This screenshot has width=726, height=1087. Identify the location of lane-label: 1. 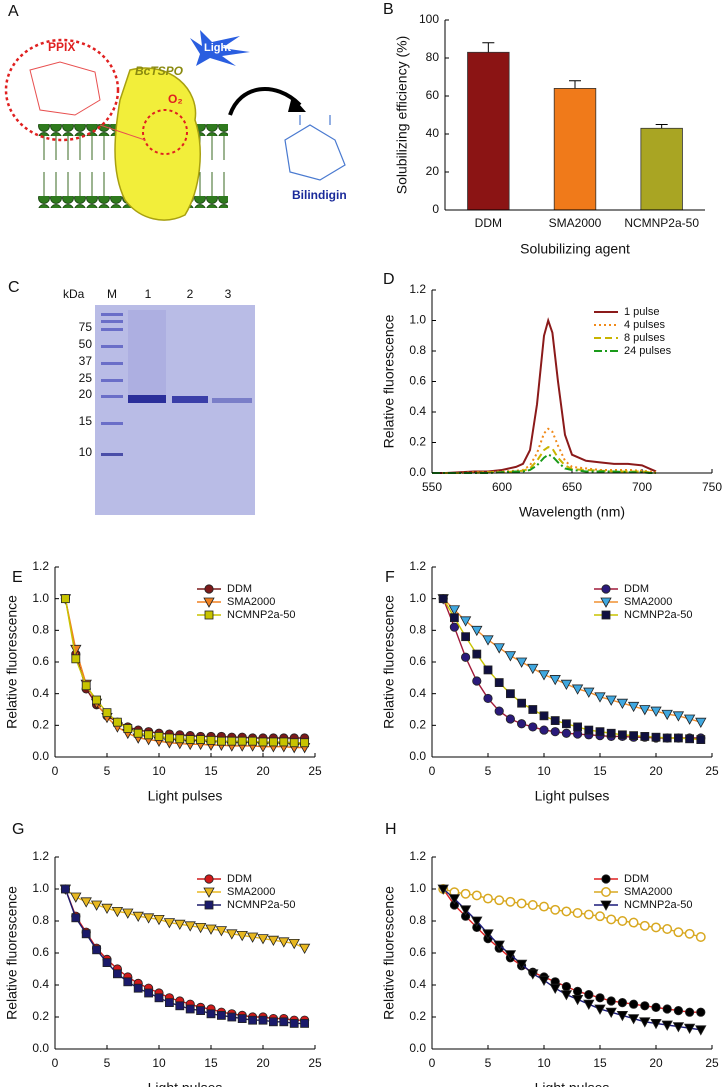
(148, 294).